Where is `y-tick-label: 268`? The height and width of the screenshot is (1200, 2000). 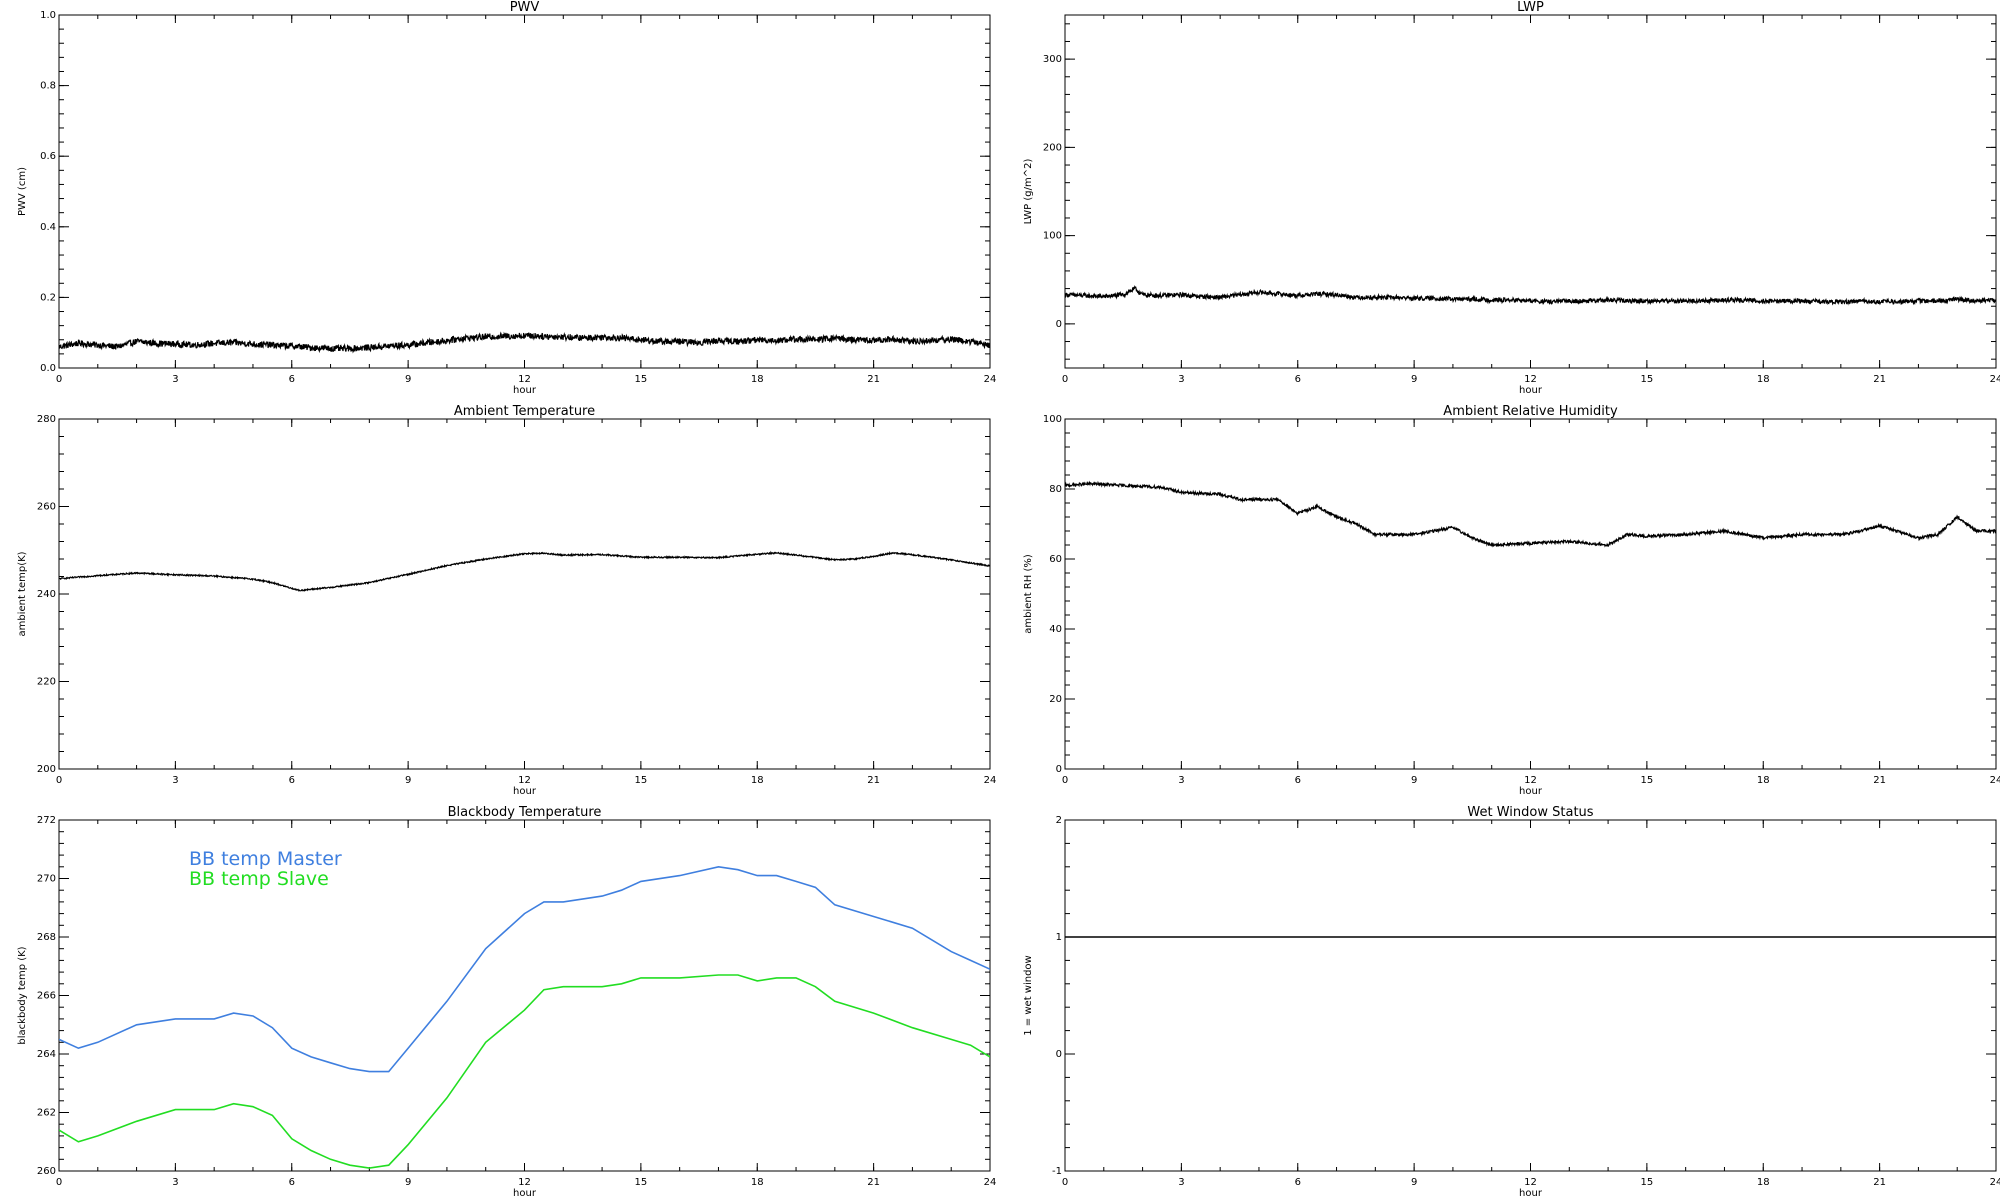
y-tick-label: 268 is located at coordinates (46, 937).